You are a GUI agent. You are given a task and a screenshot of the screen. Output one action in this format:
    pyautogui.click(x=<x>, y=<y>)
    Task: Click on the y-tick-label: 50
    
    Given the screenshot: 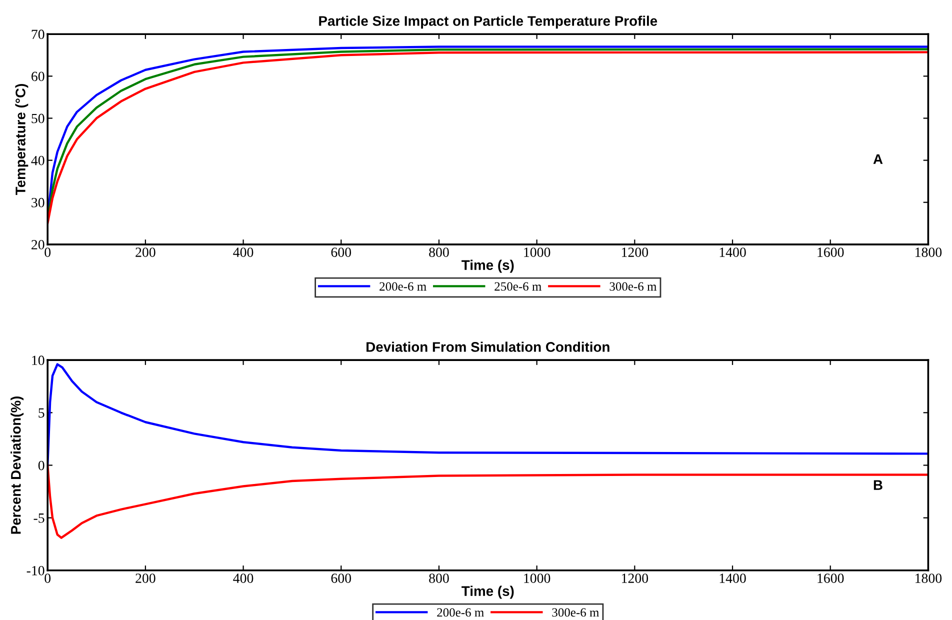 What is the action you would take?
    pyautogui.click(x=38, y=119)
    